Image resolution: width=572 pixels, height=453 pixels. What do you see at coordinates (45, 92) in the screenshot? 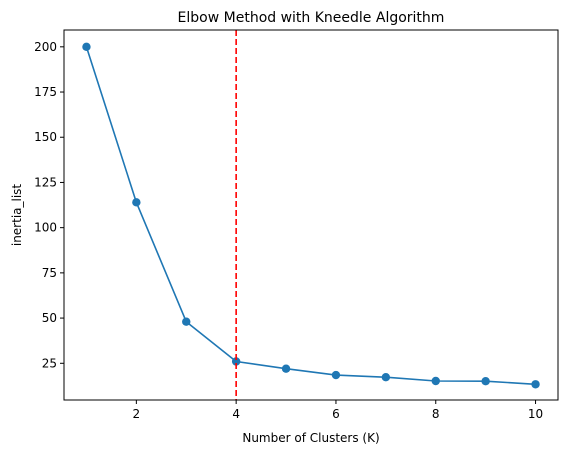
I see `y-tick-label: 175` at bounding box center [45, 92].